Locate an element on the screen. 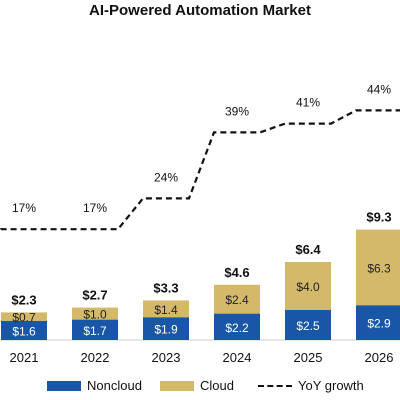  data-label-noncloud-2021: $1.6 is located at coordinates (24, 331).